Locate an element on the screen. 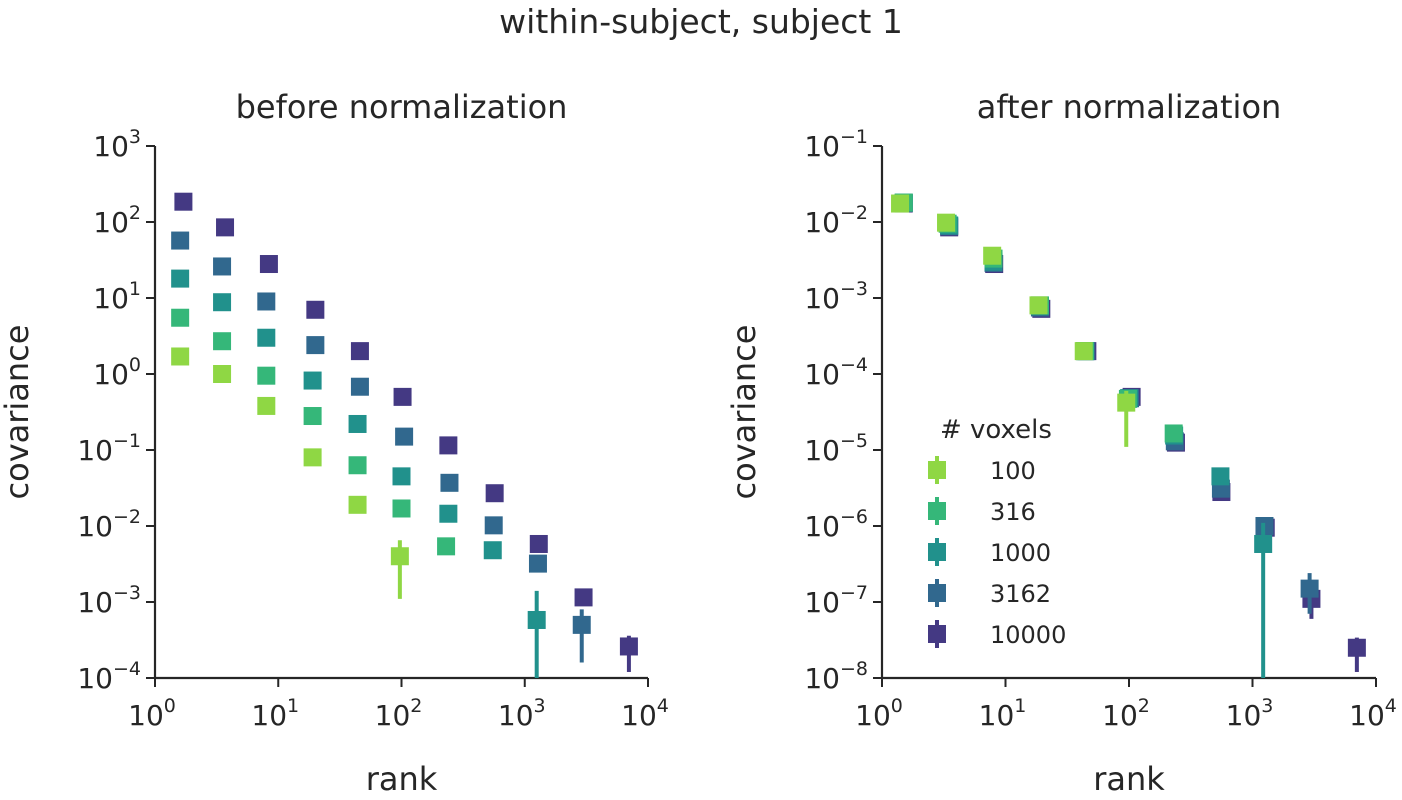 This screenshot has width=1402, height=800. y-tick-exponent: −7 is located at coordinates (854, 593).